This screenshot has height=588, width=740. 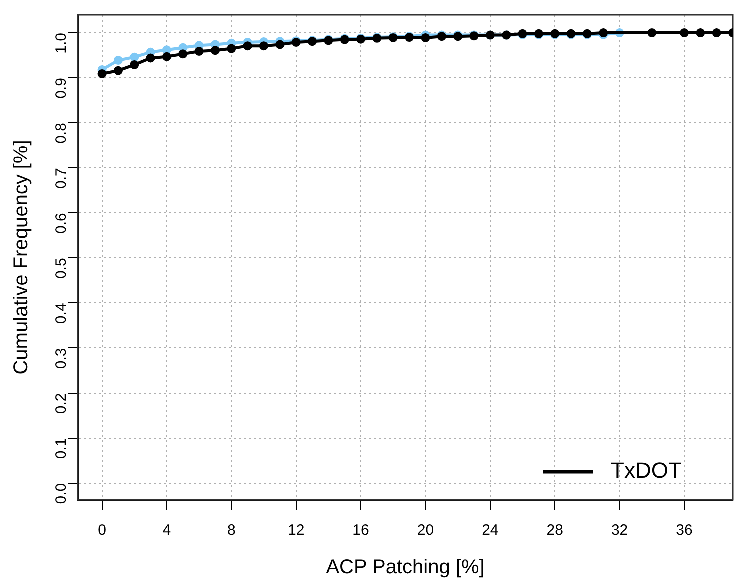 I want to click on x-tick-label: 0, so click(x=102, y=531).